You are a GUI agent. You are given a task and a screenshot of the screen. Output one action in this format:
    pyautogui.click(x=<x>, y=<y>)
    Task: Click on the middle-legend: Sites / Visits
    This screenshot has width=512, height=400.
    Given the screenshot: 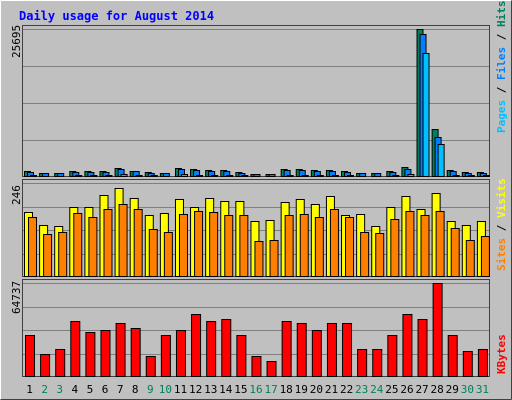 What is the action you would take?
    pyautogui.click(x=501, y=224)
    